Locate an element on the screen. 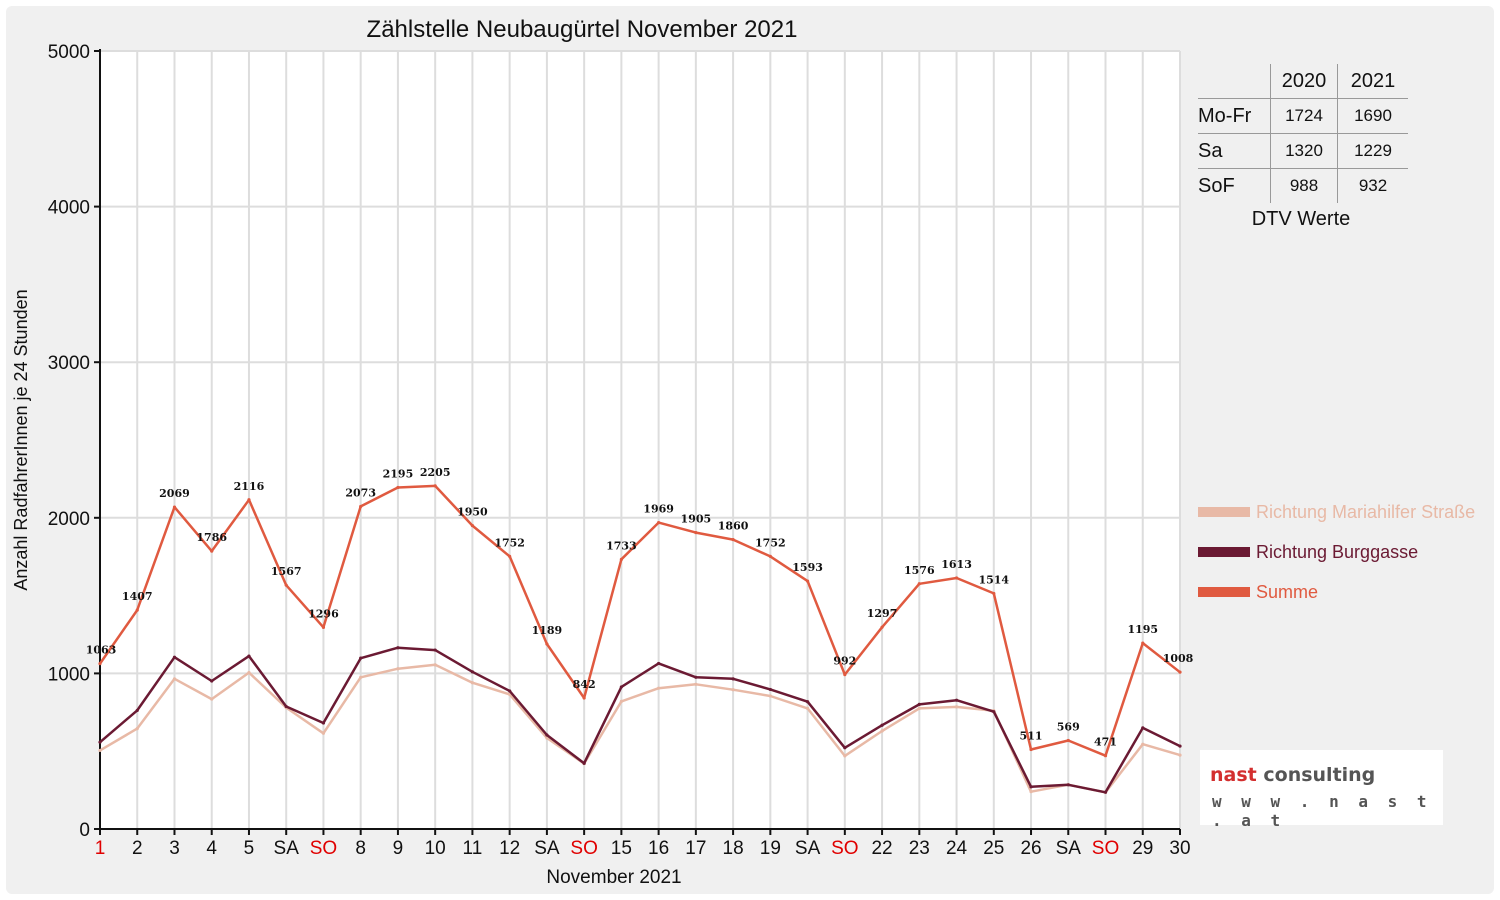  x-tick-label: 24 is located at coordinates (957, 848).